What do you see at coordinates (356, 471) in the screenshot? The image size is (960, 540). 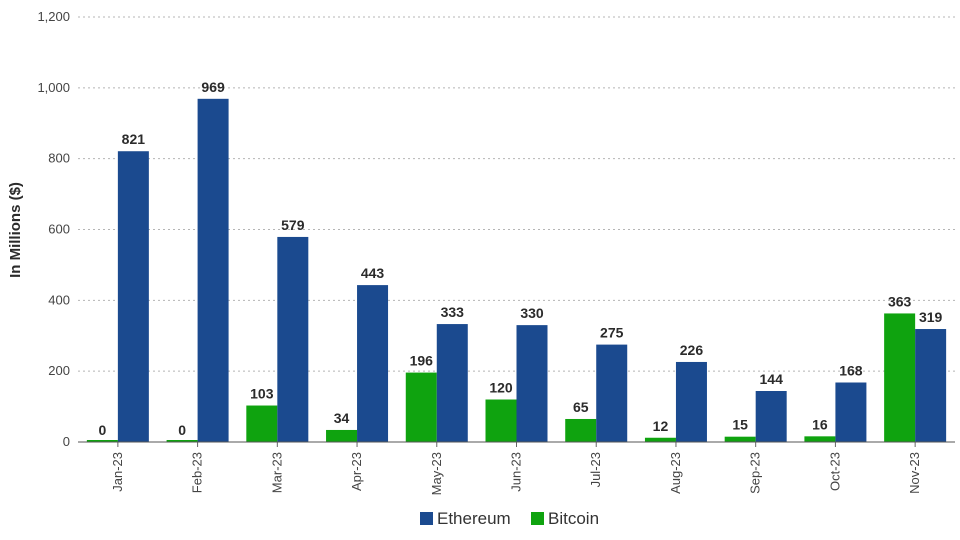 I see `x-tick-label: Apr-23` at bounding box center [356, 471].